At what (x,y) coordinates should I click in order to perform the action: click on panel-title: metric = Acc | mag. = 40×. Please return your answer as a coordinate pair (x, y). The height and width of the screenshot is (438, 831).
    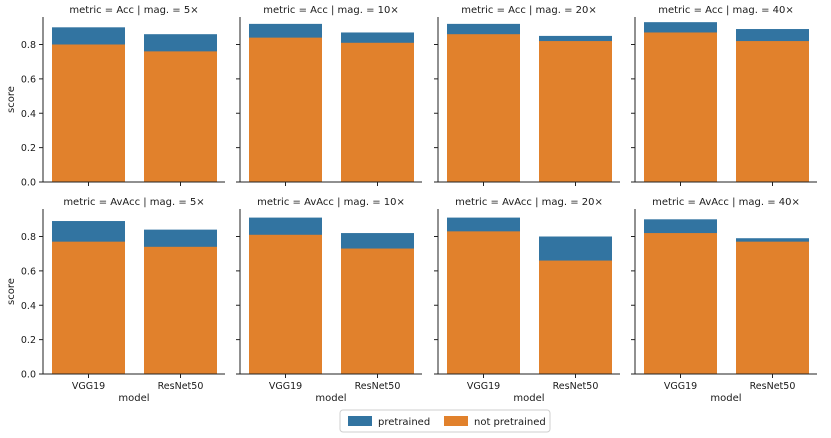
    Looking at the image, I should click on (726, 10).